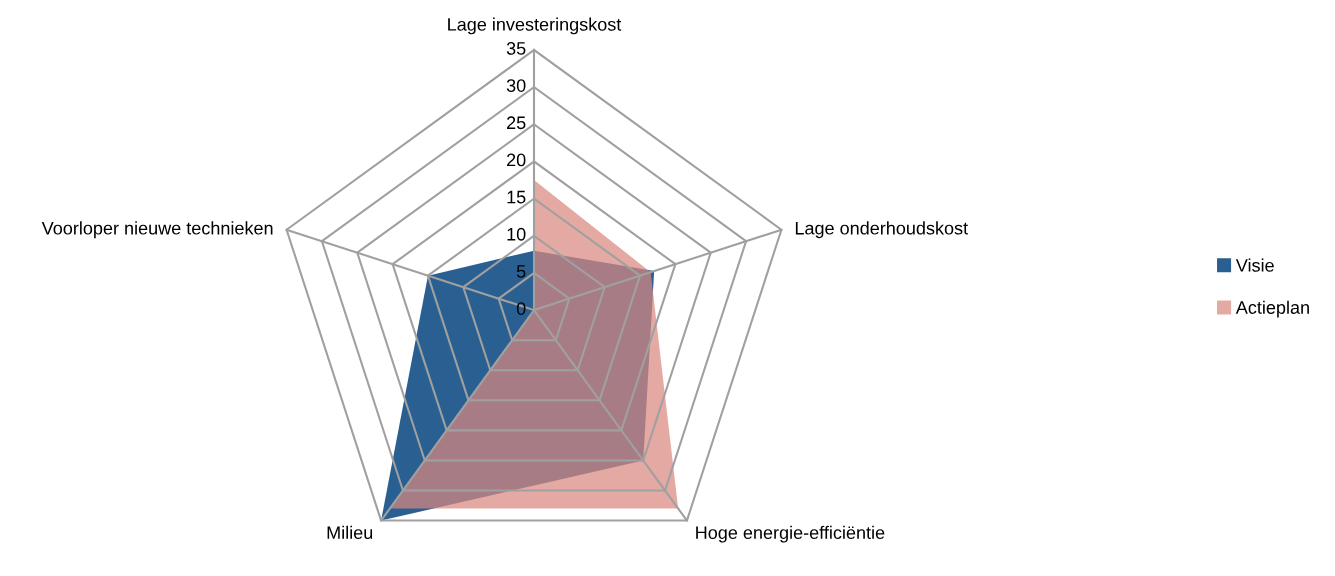 Image resolution: width=1335 pixels, height=576 pixels. What do you see at coordinates (881, 230) in the screenshot?
I see `spoke-label: Lage onderhoudskost` at bounding box center [881, 230].